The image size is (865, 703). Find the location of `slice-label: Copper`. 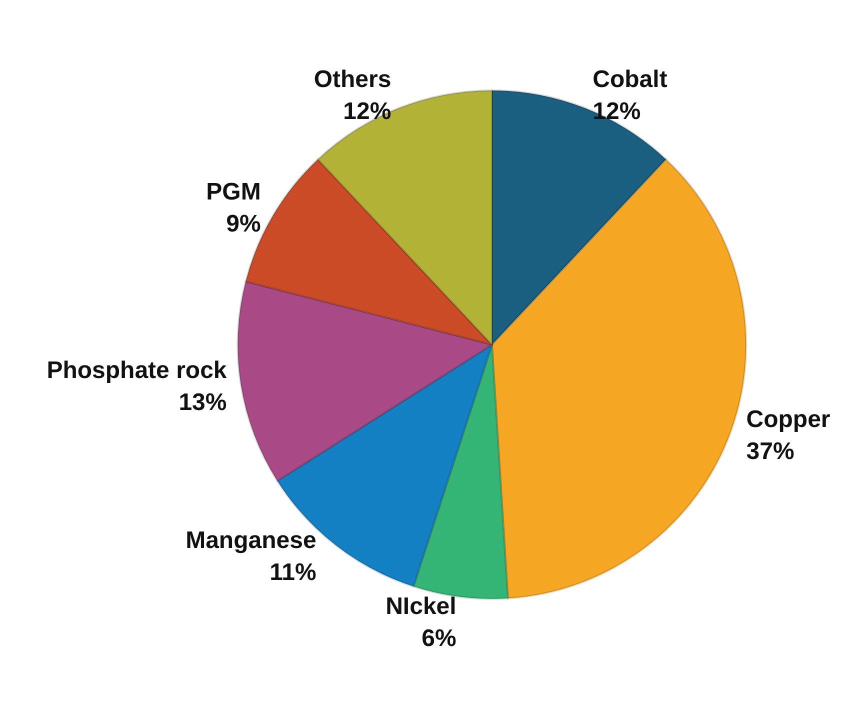

slice-label: Copper is located at coordinates (788, 419).